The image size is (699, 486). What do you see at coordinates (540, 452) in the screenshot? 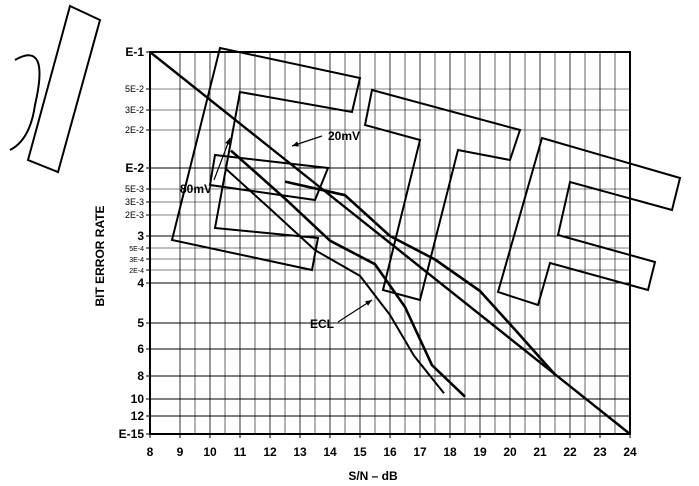
I see `x-tick-label: 21` at bounding box center [540, 452].